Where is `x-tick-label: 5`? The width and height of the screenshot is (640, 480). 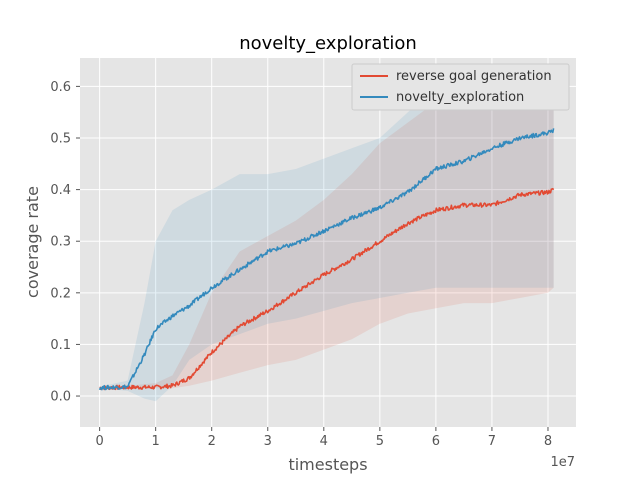 x-tick-label: 5 is located at coordinates (380, 441).